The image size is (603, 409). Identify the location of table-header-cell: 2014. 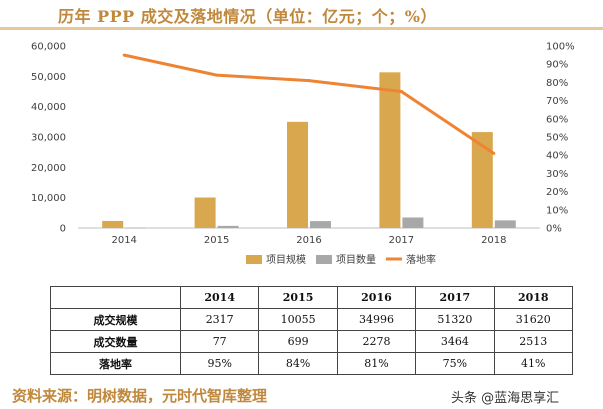
(219, 297).